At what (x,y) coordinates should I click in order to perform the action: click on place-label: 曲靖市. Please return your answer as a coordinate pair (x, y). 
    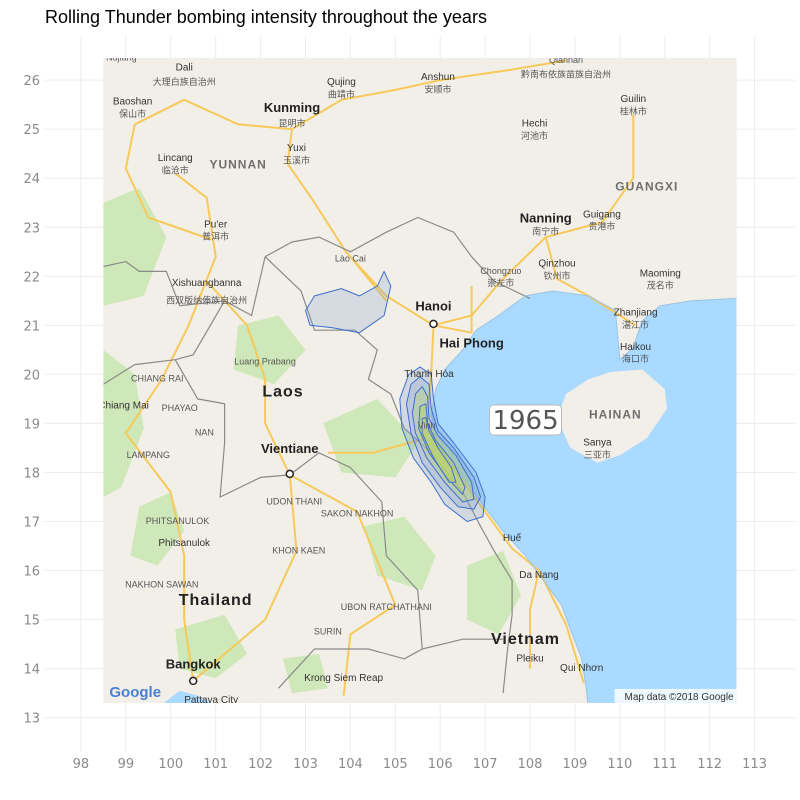
    Looking at the image, I should click on (341, 93).